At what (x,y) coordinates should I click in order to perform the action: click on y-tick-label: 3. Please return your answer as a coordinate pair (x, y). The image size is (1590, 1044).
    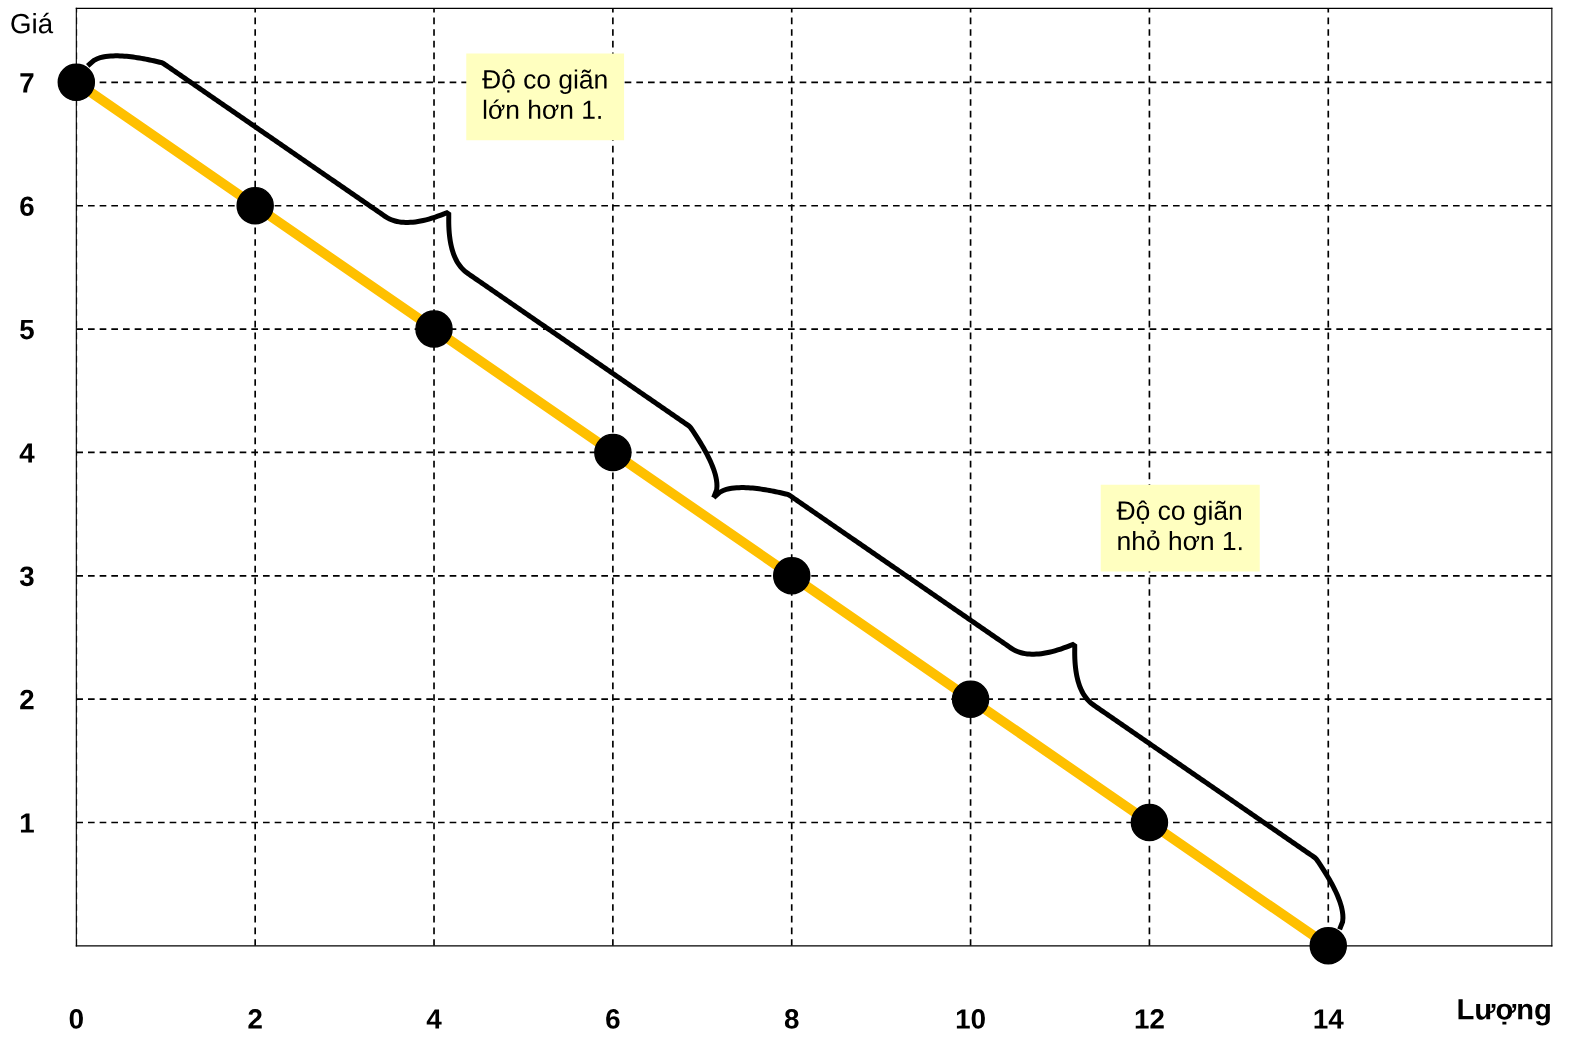
    Looking at the image, I should click on (26, 576).